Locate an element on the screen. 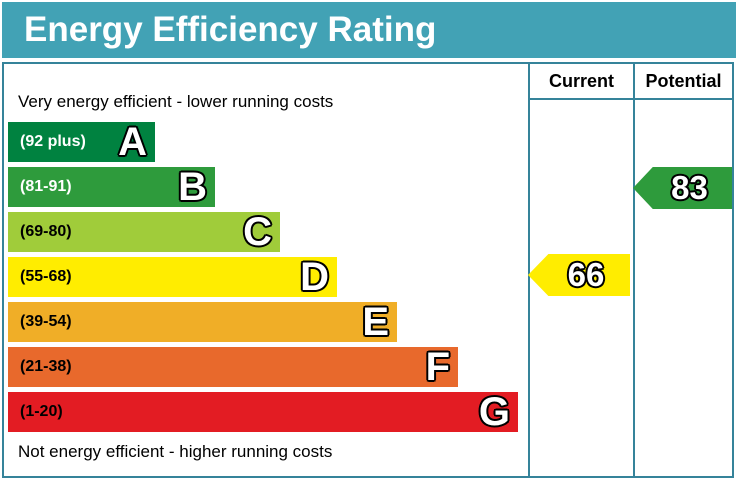 The image size is (738, 483). band-c-letter: C is located at coordinates (257, 232).